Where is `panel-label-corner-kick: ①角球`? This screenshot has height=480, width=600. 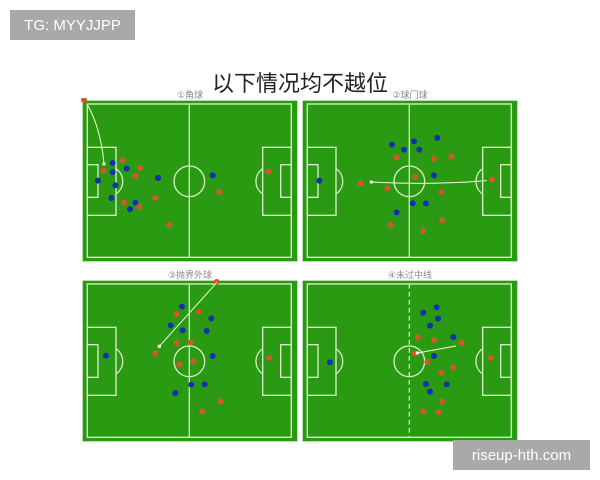 panel-label-corner-kick: ①角球 is located at coordinates (190, 96).